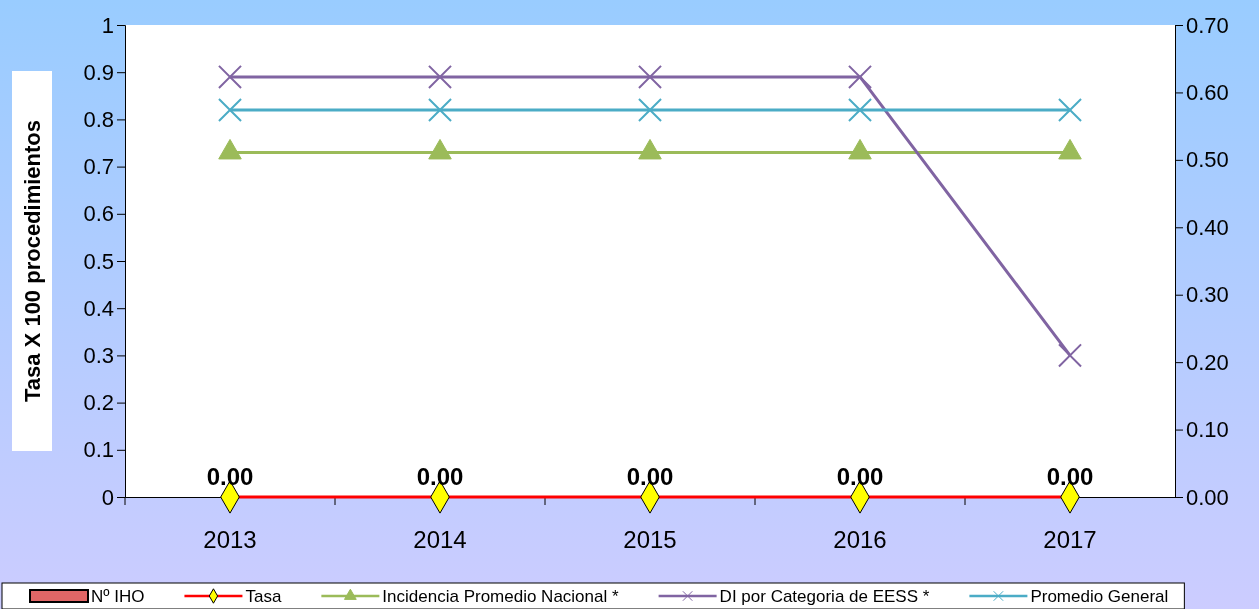  I want to click on y-axis-title: Tasa X 100 procedimientos, so click(32, 261).